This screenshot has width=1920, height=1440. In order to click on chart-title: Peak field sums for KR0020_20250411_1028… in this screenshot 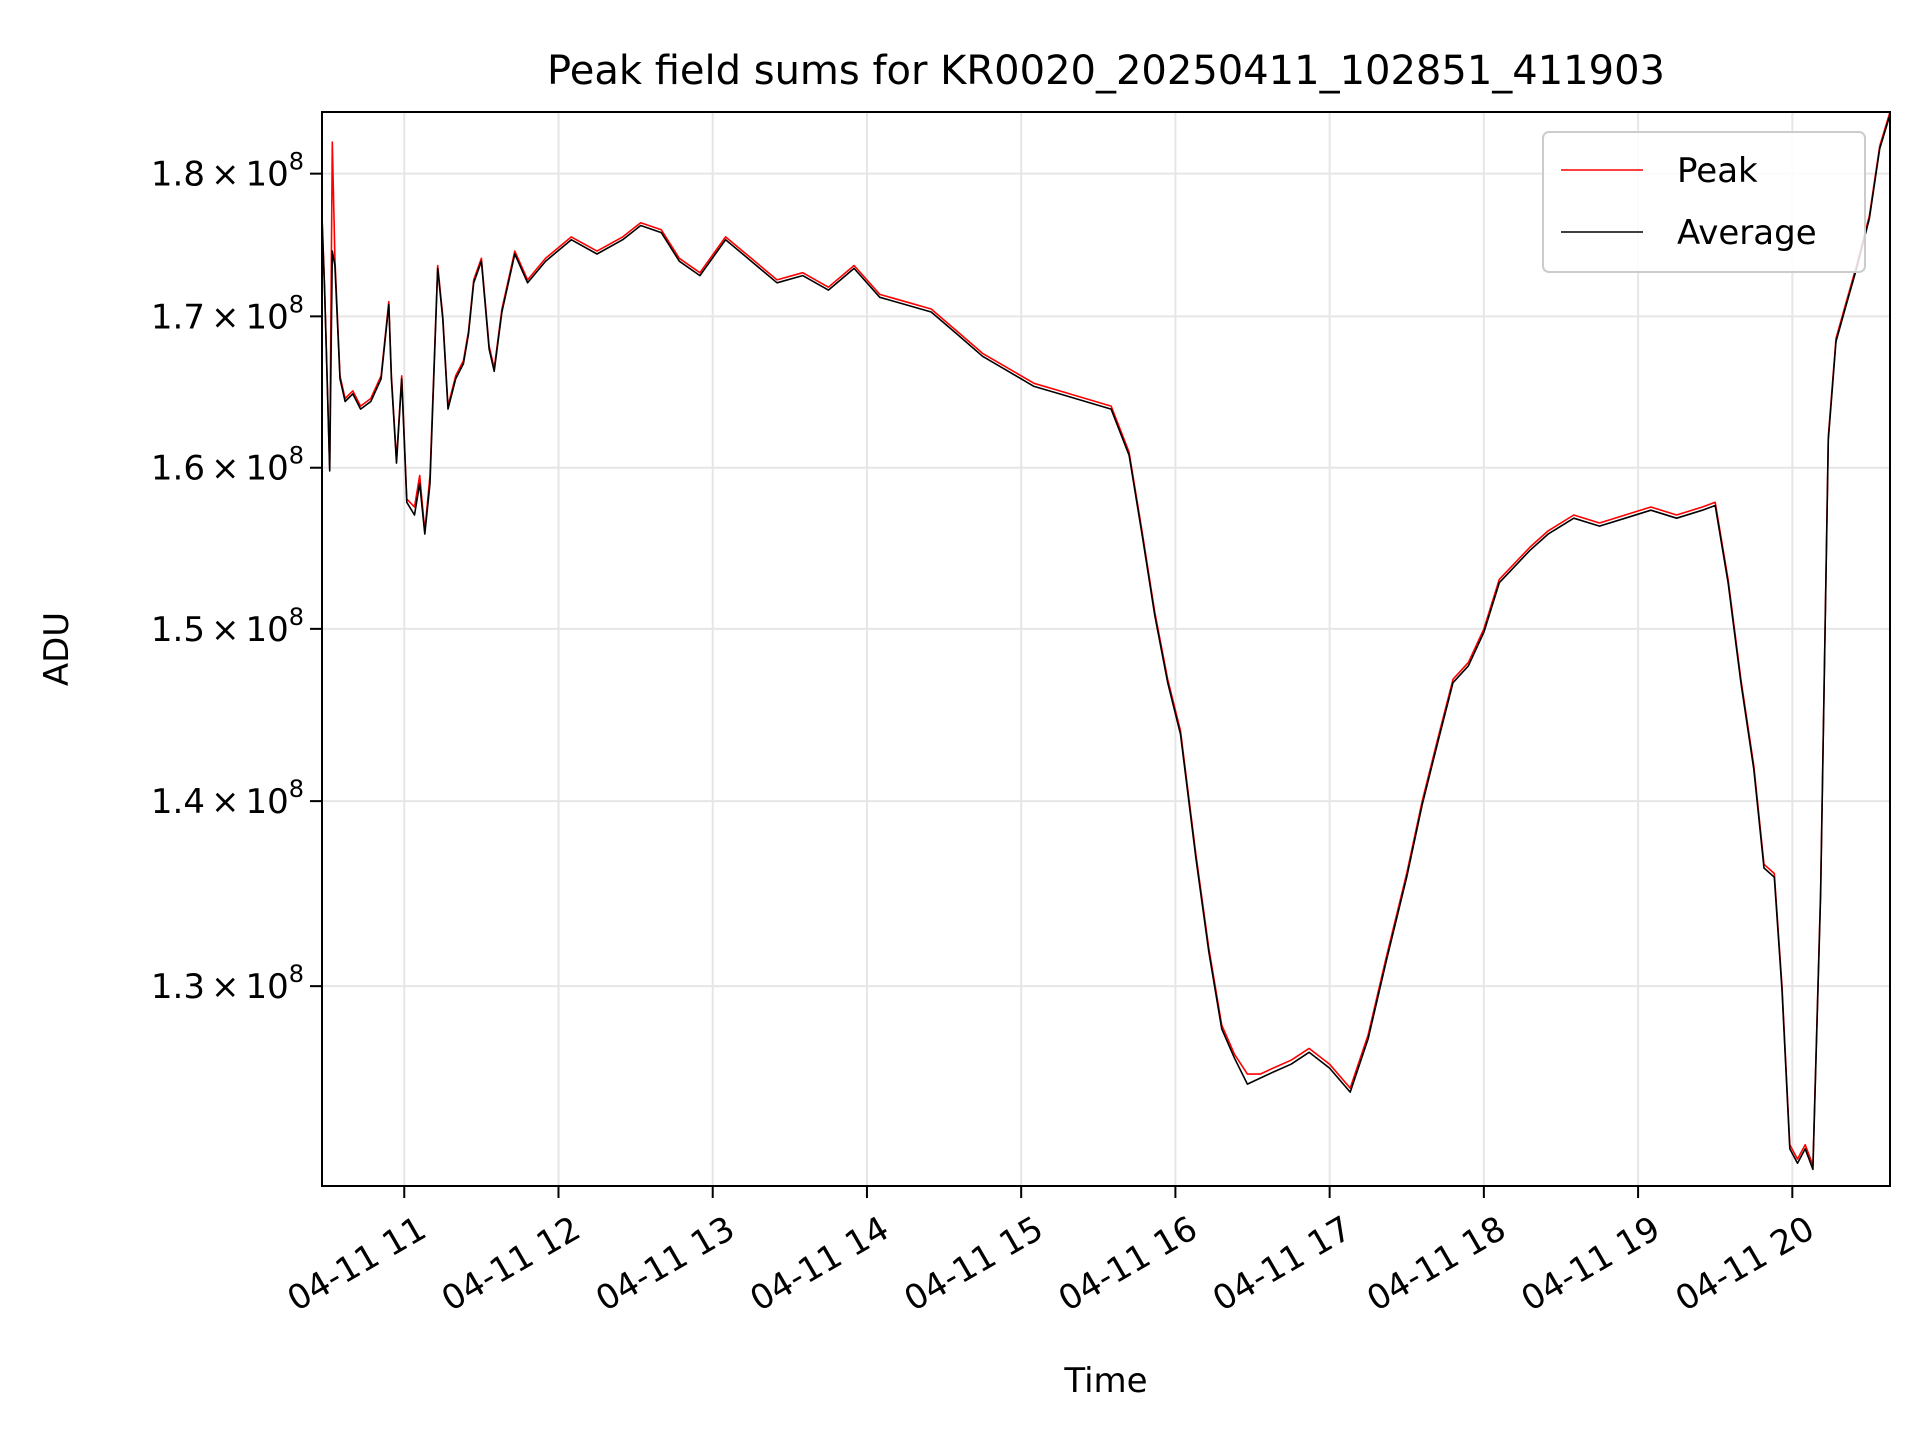, I will do `click(1106, 71)`.